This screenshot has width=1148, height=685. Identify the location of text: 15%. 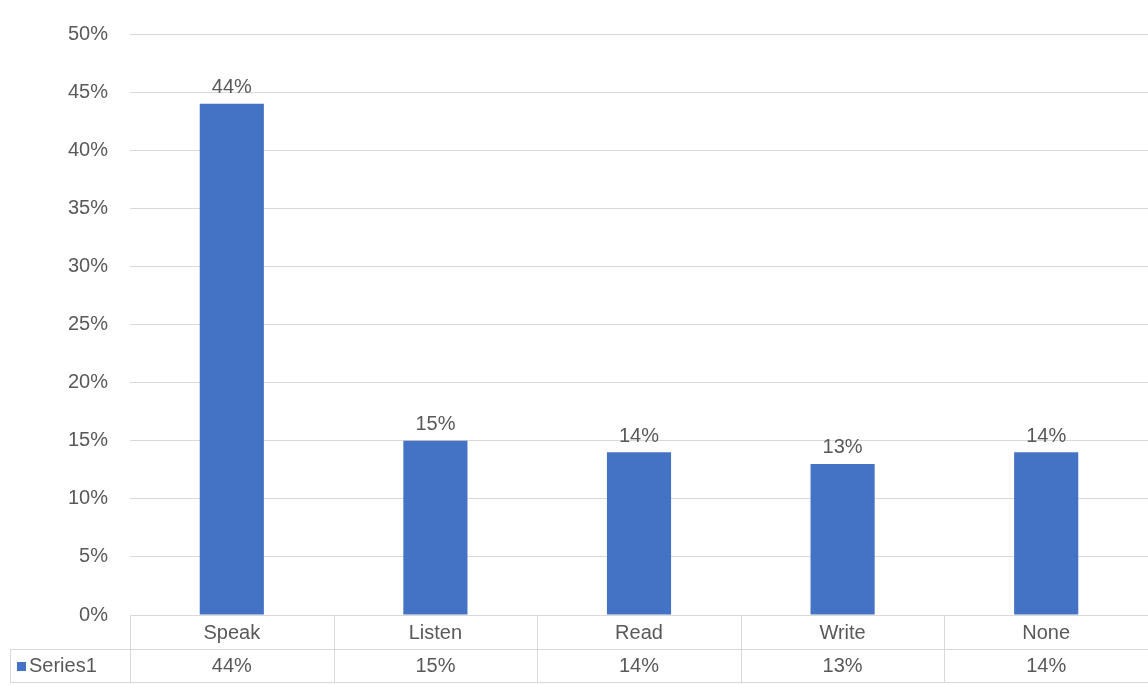
(435, 423).